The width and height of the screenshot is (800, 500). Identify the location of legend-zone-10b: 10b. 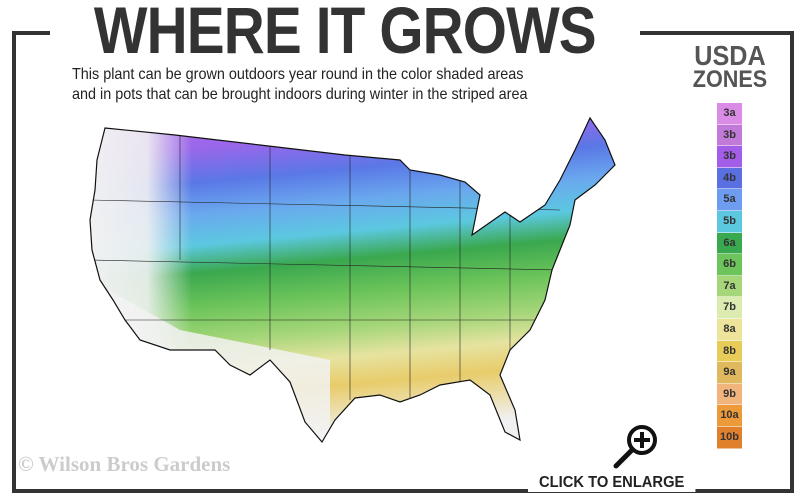
(729, 437).